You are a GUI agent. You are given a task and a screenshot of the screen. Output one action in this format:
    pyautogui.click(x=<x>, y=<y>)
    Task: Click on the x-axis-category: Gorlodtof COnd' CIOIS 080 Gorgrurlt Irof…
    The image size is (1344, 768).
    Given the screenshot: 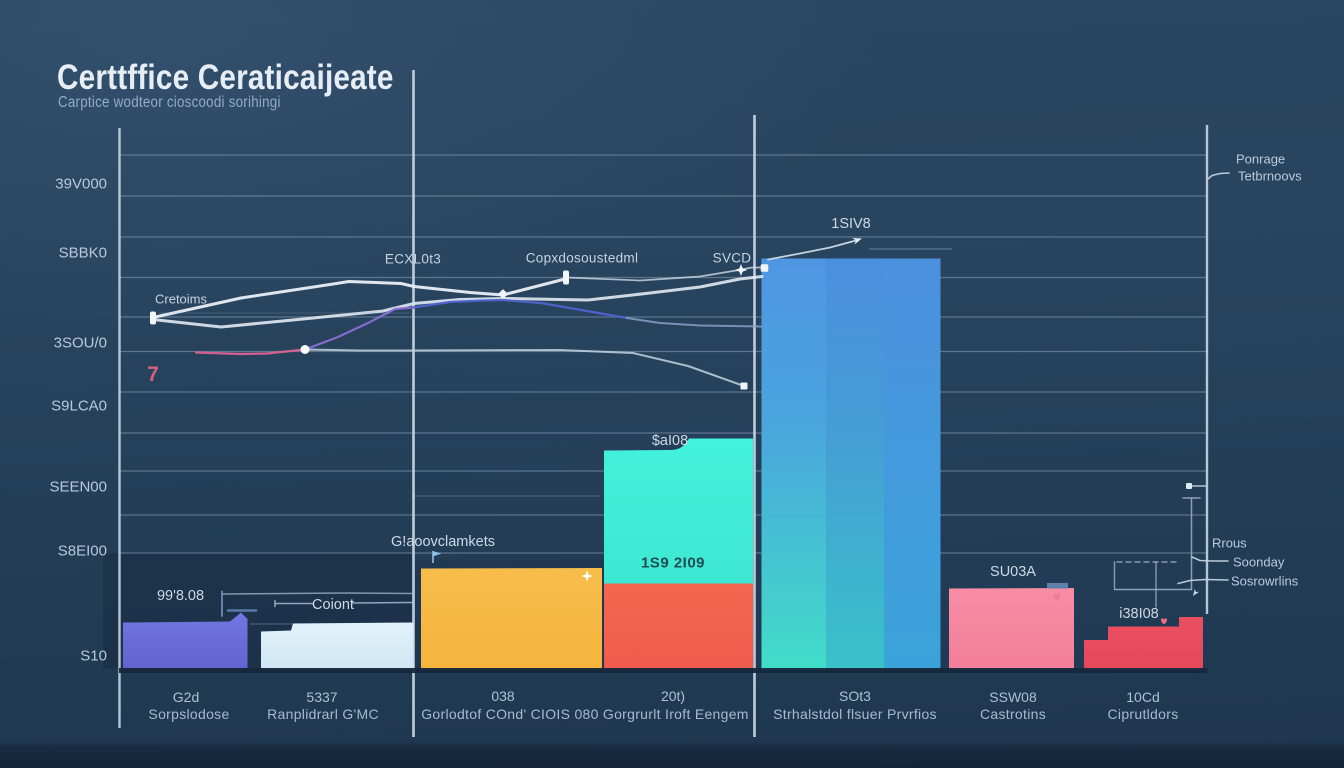 What is the action you would take?
    pyautogui.click(x=585, y=714)
    